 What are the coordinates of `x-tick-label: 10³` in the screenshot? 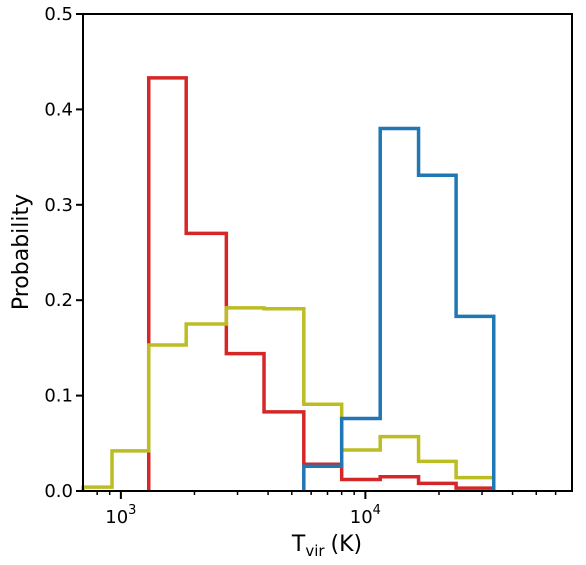 It's located at (120, 515).